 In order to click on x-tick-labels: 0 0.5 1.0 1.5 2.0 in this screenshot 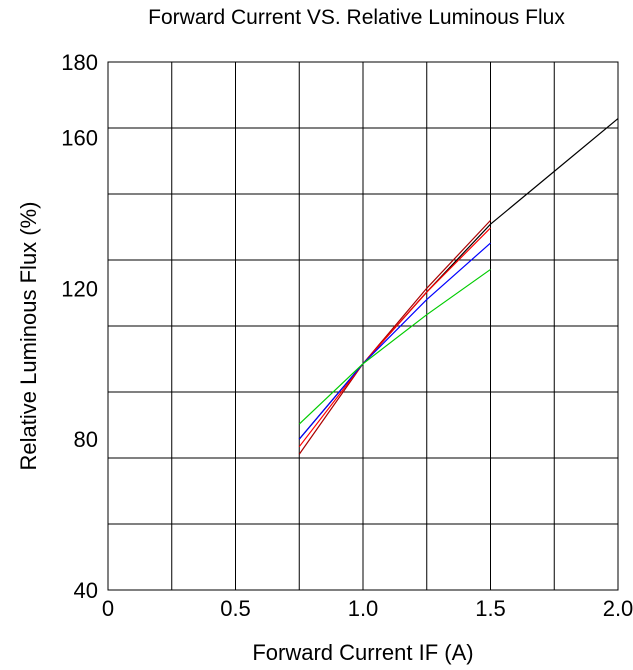, I will do `click(367, 608)`.